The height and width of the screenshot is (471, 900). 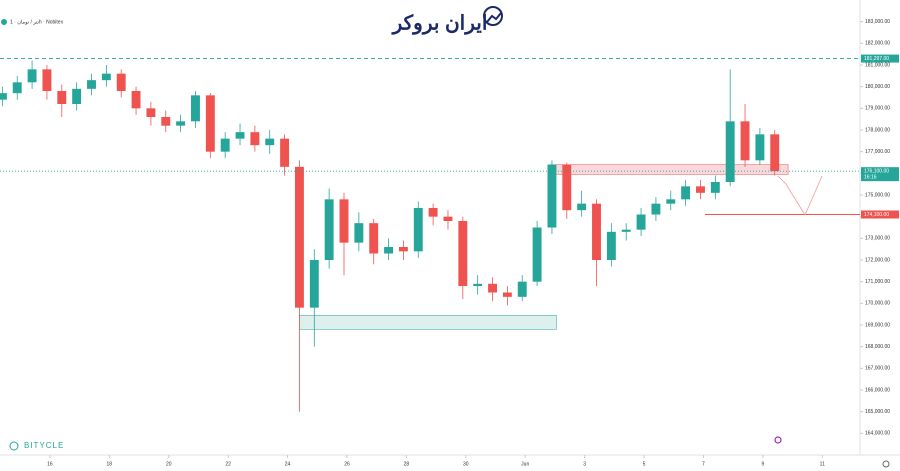 What do you see at coordinates (288, 464) in the screenshot?
I see `x-tick-label: 24` at bounding box center [288, 464].